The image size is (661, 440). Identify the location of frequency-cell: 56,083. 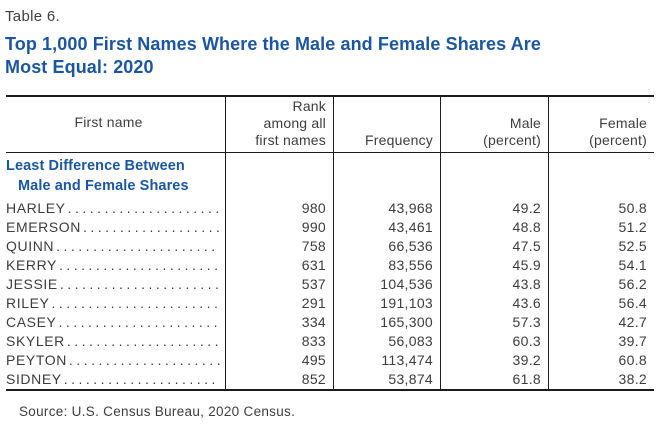
(386, 341).